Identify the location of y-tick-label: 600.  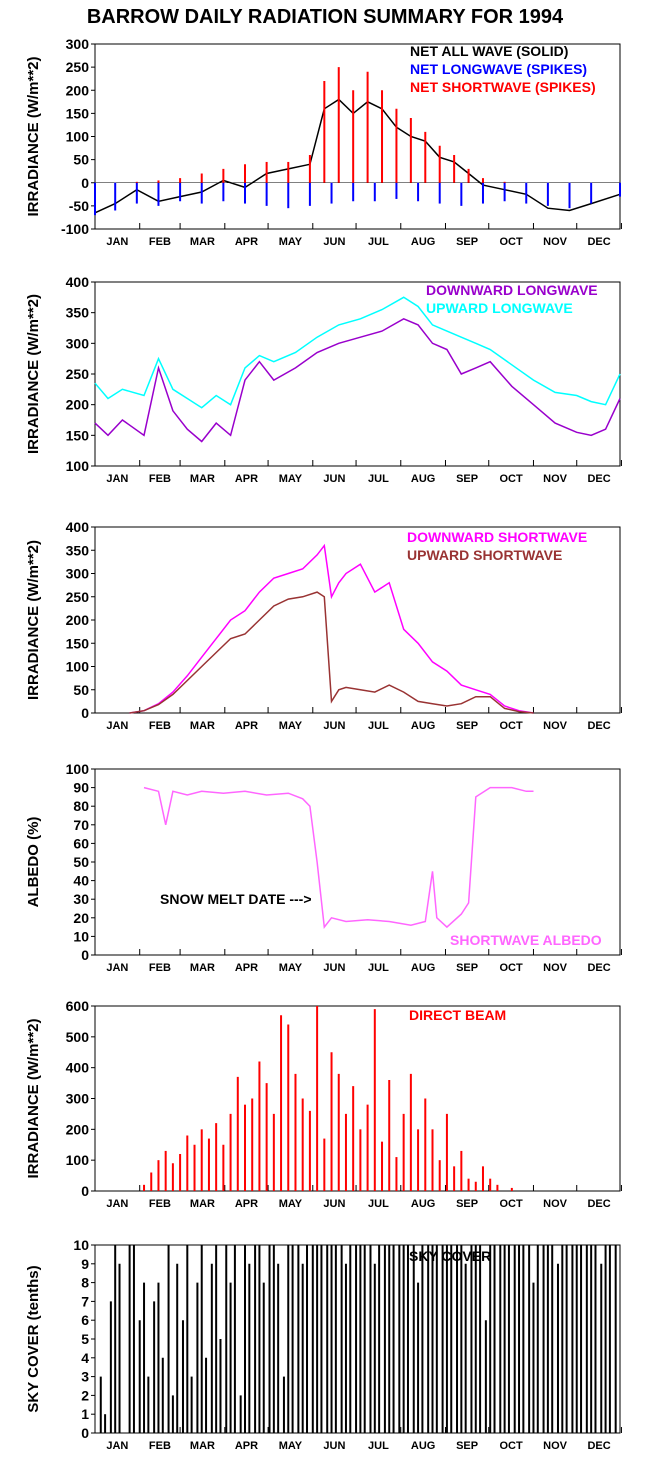
(78, 1006).